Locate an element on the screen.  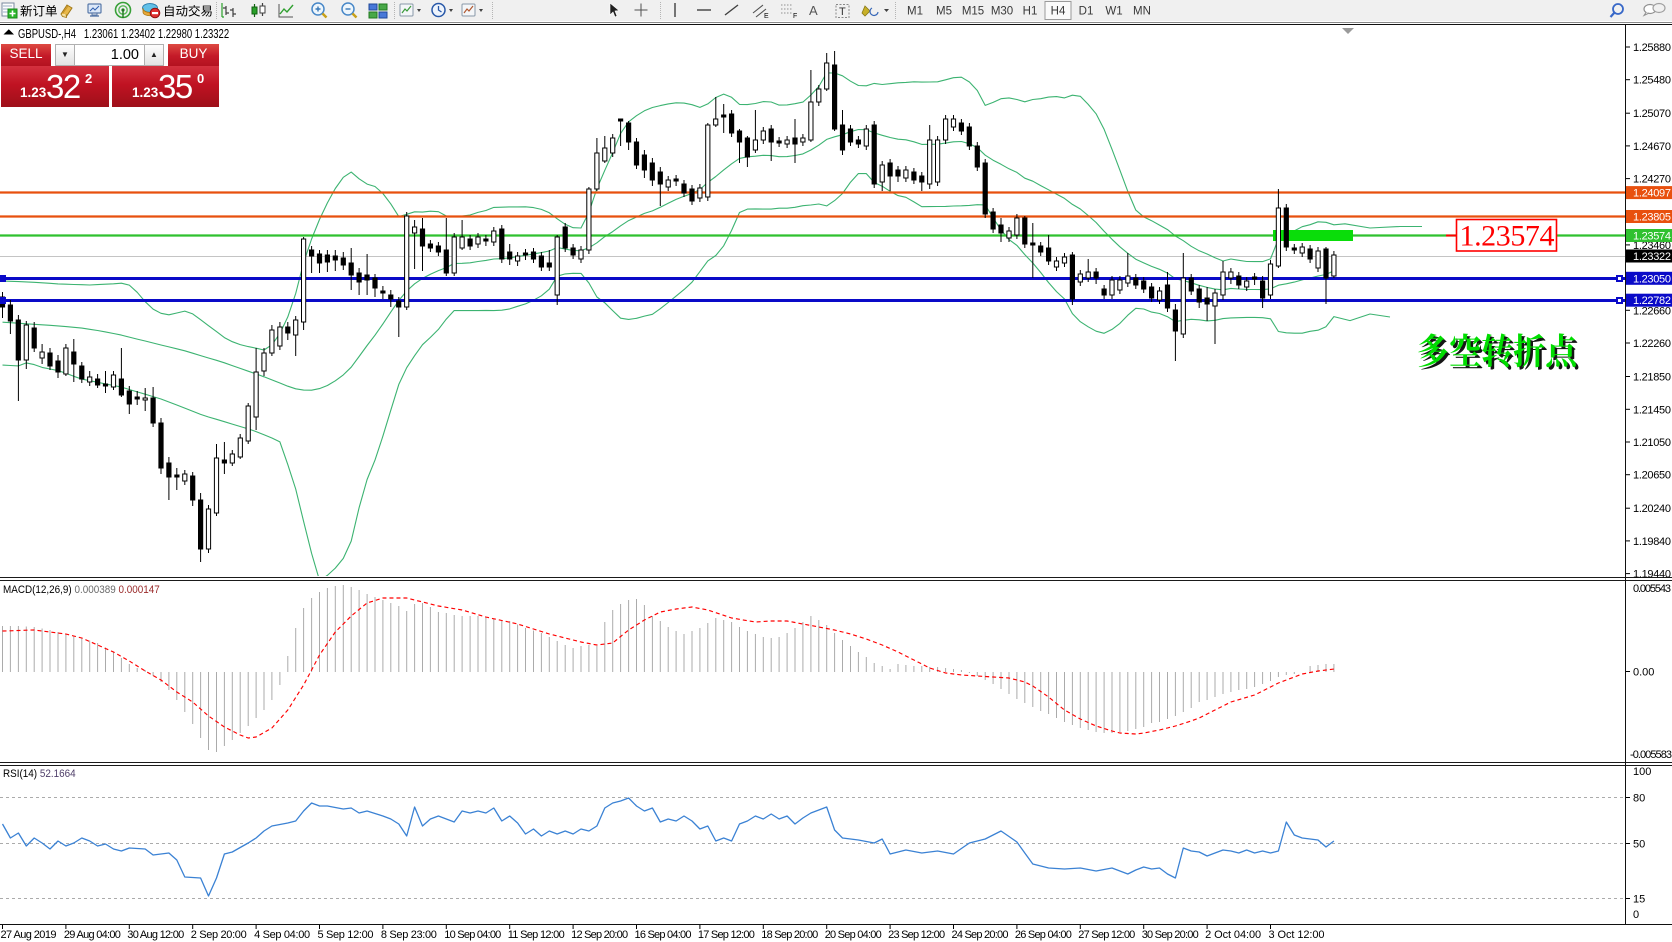
svg-text: 12 Sep 20:00 is located at coordinates (599, 935).